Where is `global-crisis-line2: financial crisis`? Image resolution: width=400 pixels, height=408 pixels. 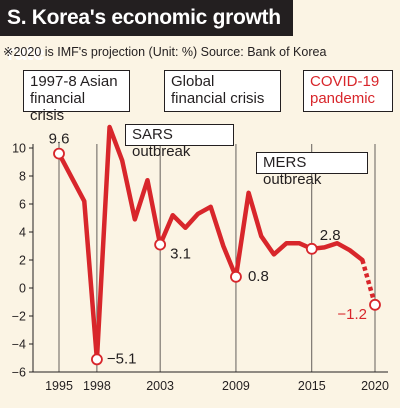 global-crisis-line2: financial crisis is located at coordinates (218, 98).